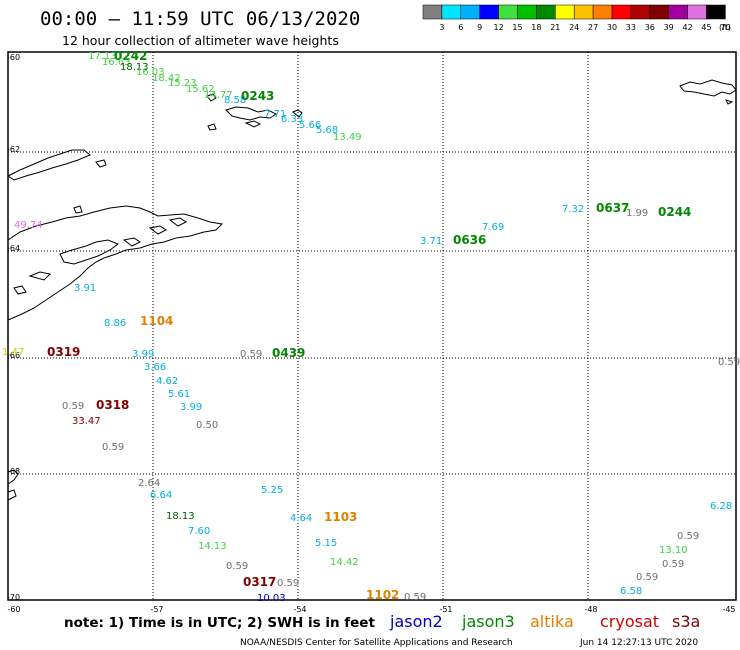 This screenshot has width=740, height=650. What do you see at coordinates (235, 100) in the screenshot?
I see `wave-height-label: 8.58` at bounding box center [235, 100].